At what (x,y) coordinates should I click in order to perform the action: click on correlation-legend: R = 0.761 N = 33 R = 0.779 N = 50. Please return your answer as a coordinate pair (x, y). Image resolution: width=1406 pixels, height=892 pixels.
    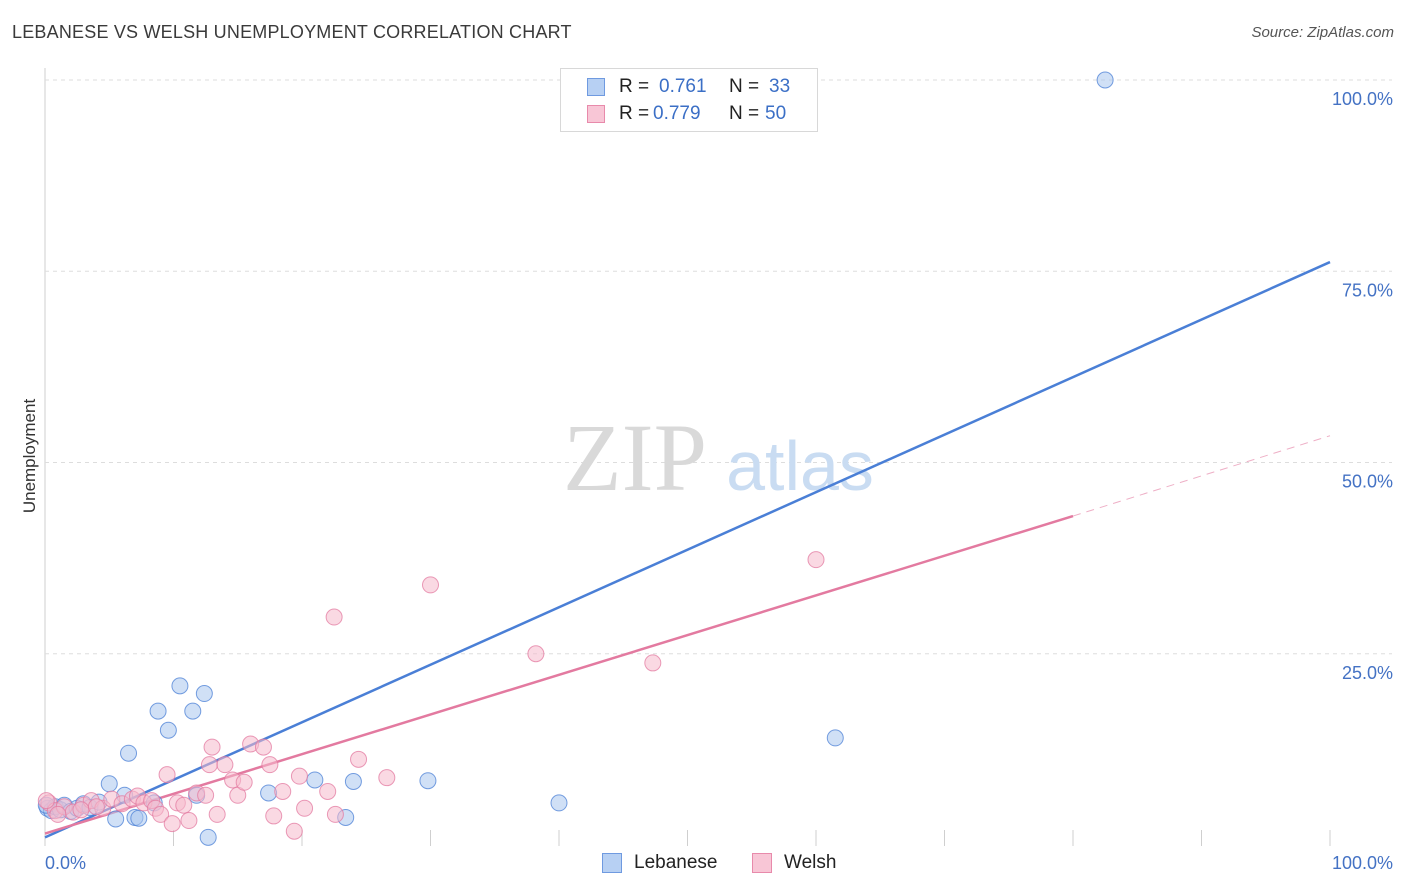
    Looking at the image, I should click on (689, 100).